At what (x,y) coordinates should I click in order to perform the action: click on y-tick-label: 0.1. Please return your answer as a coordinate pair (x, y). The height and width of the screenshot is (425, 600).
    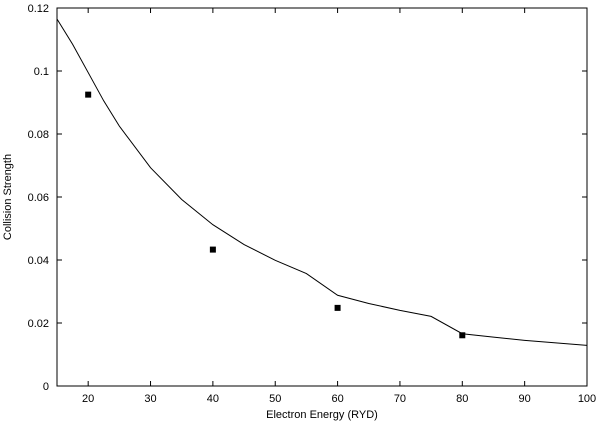
    Looking at the image, I should click on (41, 72).